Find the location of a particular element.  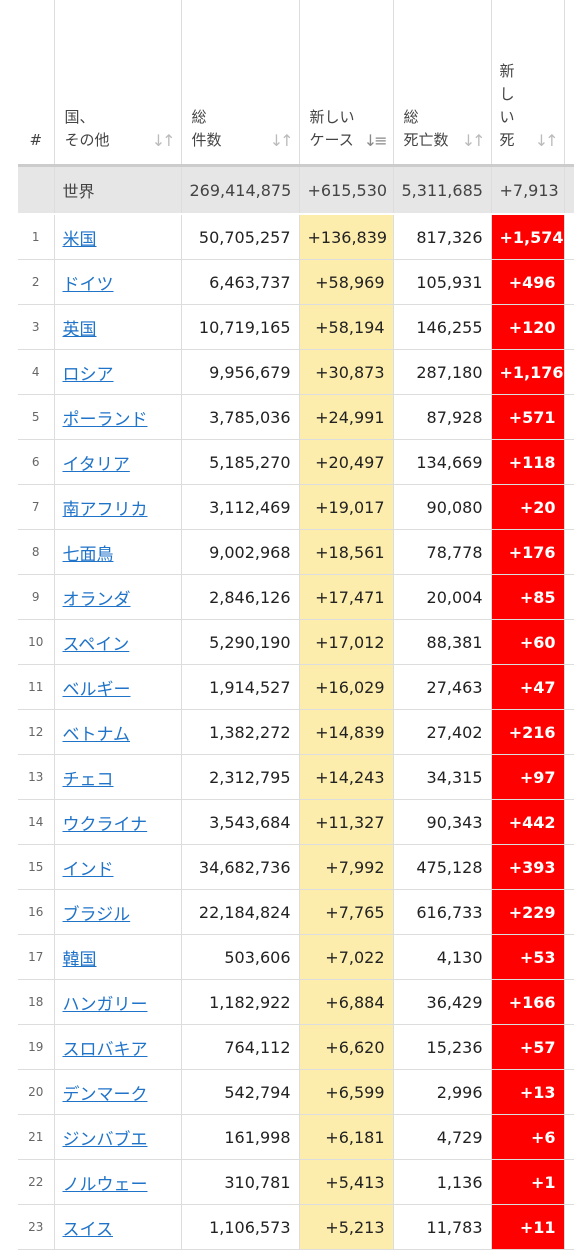

country-link: ウクライナ is located at coordinates (105, 824).